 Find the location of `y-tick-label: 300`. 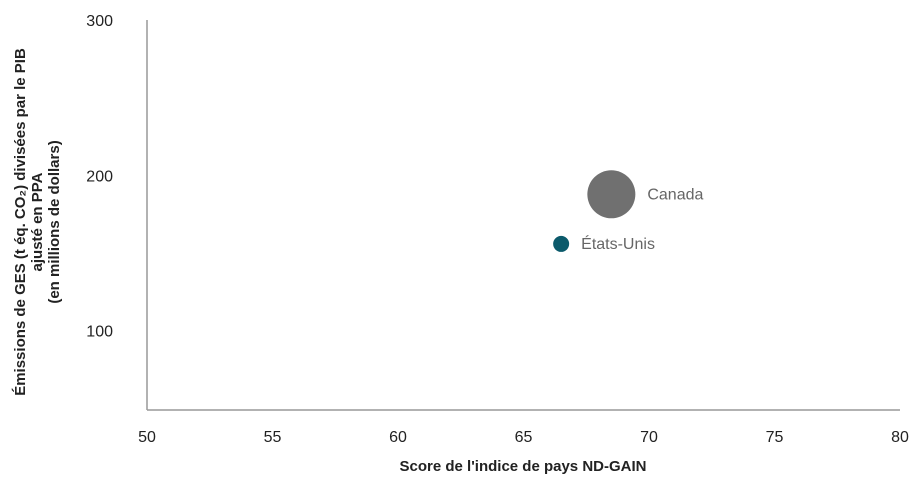

y-tick-label: 300 is located at coordinates (99, 21).